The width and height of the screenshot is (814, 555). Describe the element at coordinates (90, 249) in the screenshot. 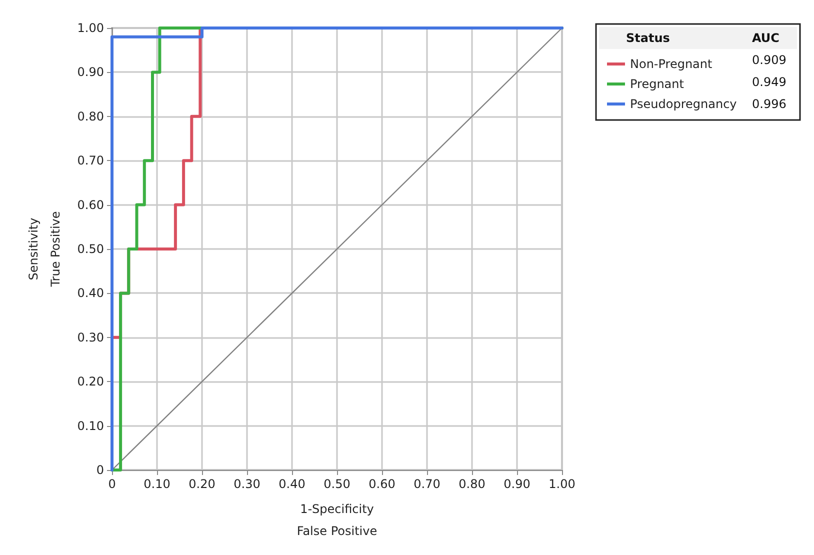

I see `y-tick-label: 0.50` at that location.